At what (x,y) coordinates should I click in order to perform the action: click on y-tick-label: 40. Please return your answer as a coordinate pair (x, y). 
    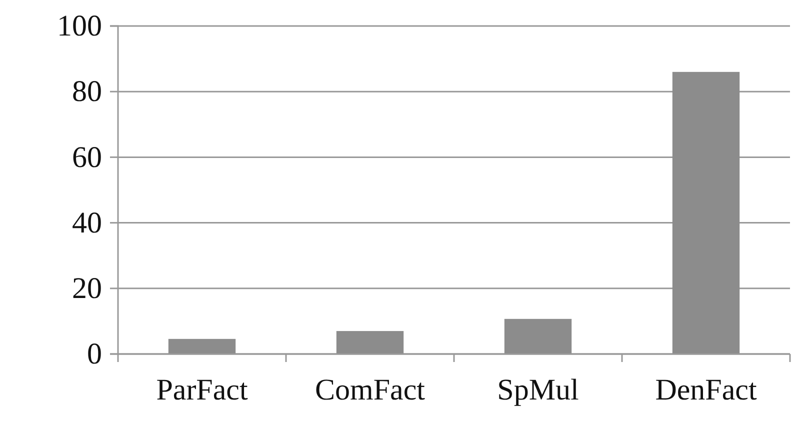
    Looking at the image, I should click on (87, 223).